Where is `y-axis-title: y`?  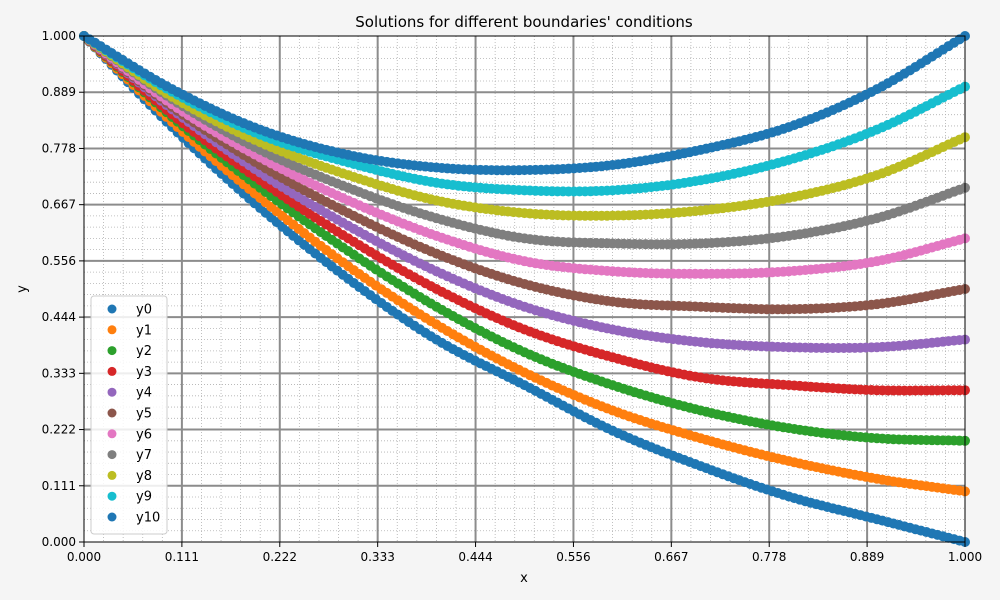
y-axis-title: y is located at coordinates (22, 289).